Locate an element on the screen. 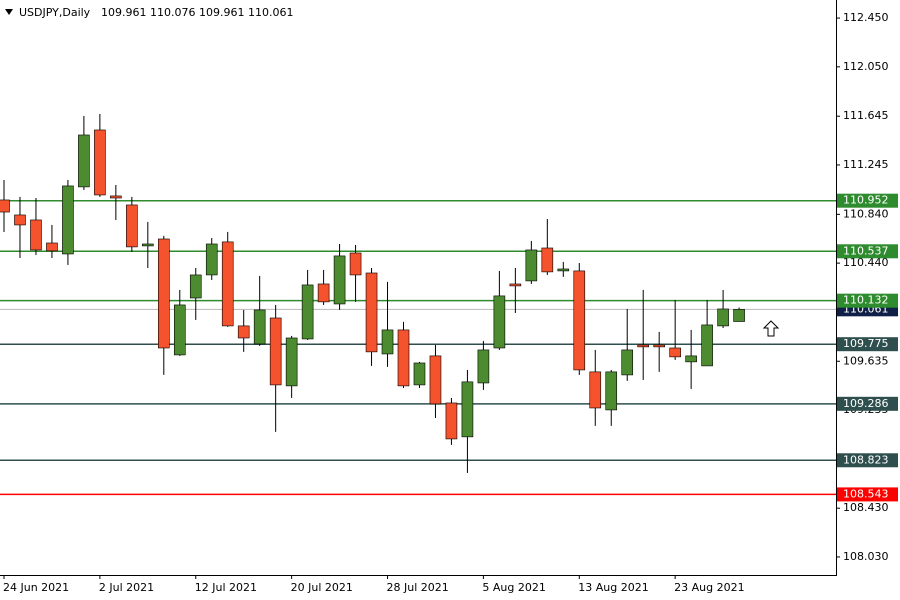 The height and width of the screenshot is (600, 900). x-tick-label: 23 Aug 2021 is located at coordinates (709, 587).